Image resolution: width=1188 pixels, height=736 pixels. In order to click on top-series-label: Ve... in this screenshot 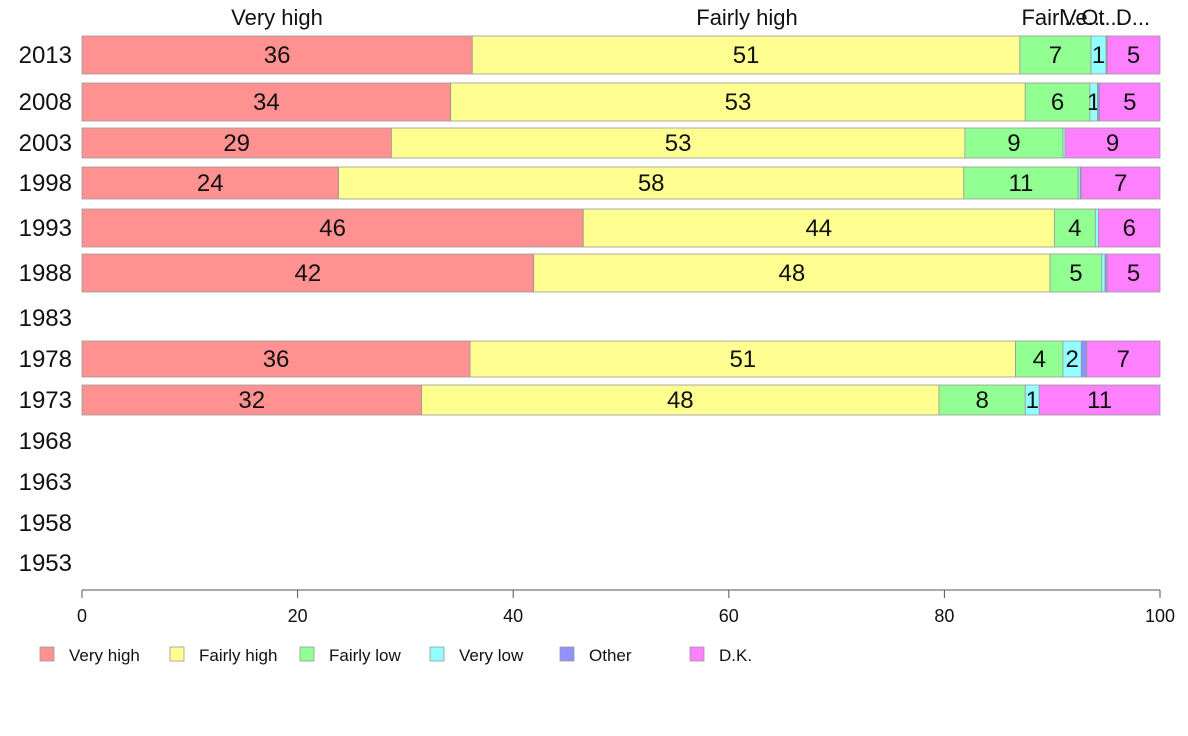, I will do `click(1084, 17)`.